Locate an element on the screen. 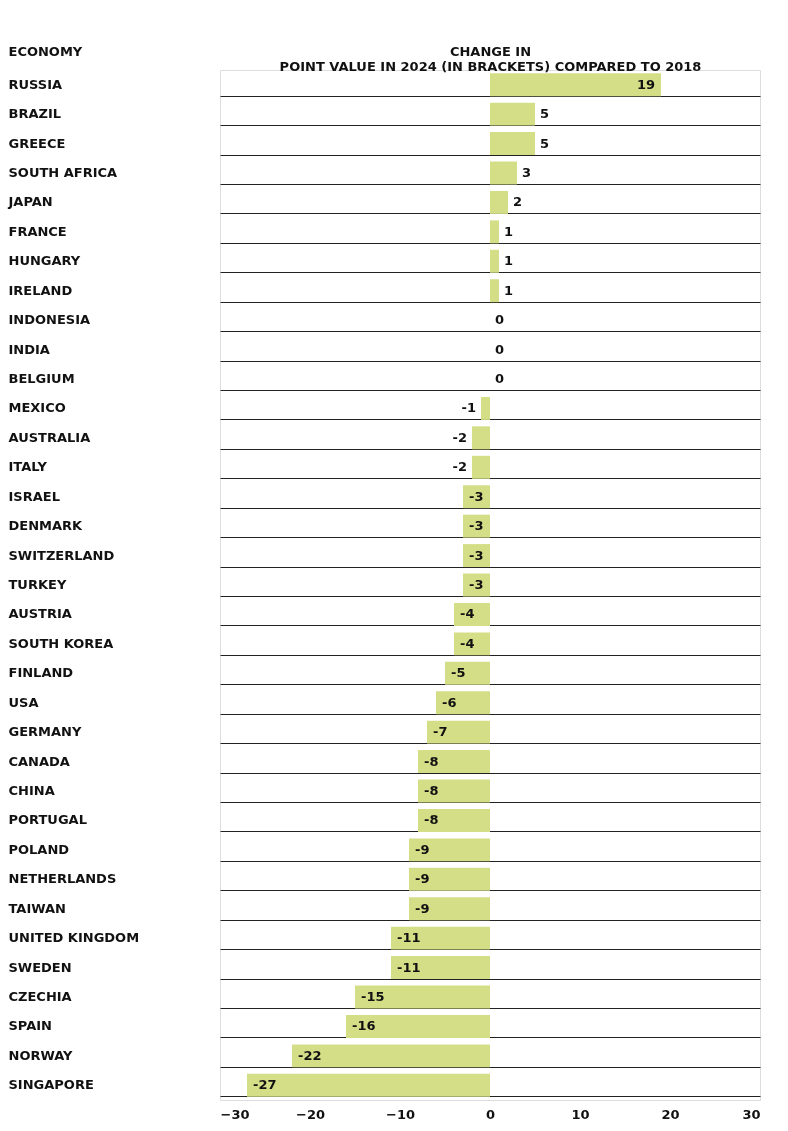 The width and height of the screenshot is (788, 1131). data-label: 2 is located at coordinates (518, 202).